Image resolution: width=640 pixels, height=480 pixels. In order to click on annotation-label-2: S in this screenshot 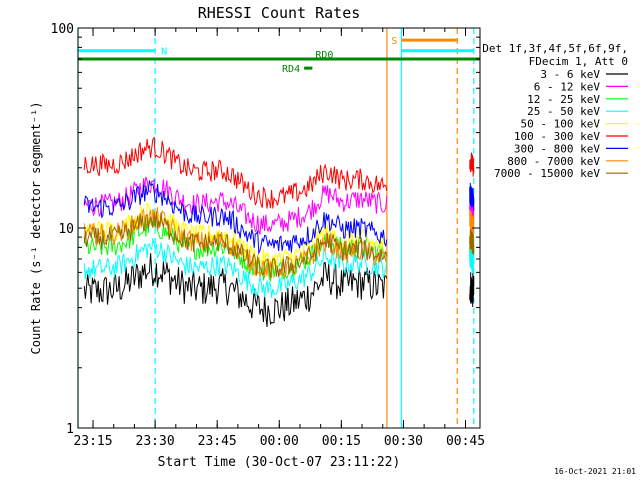, I will do `click(394, 41)`.